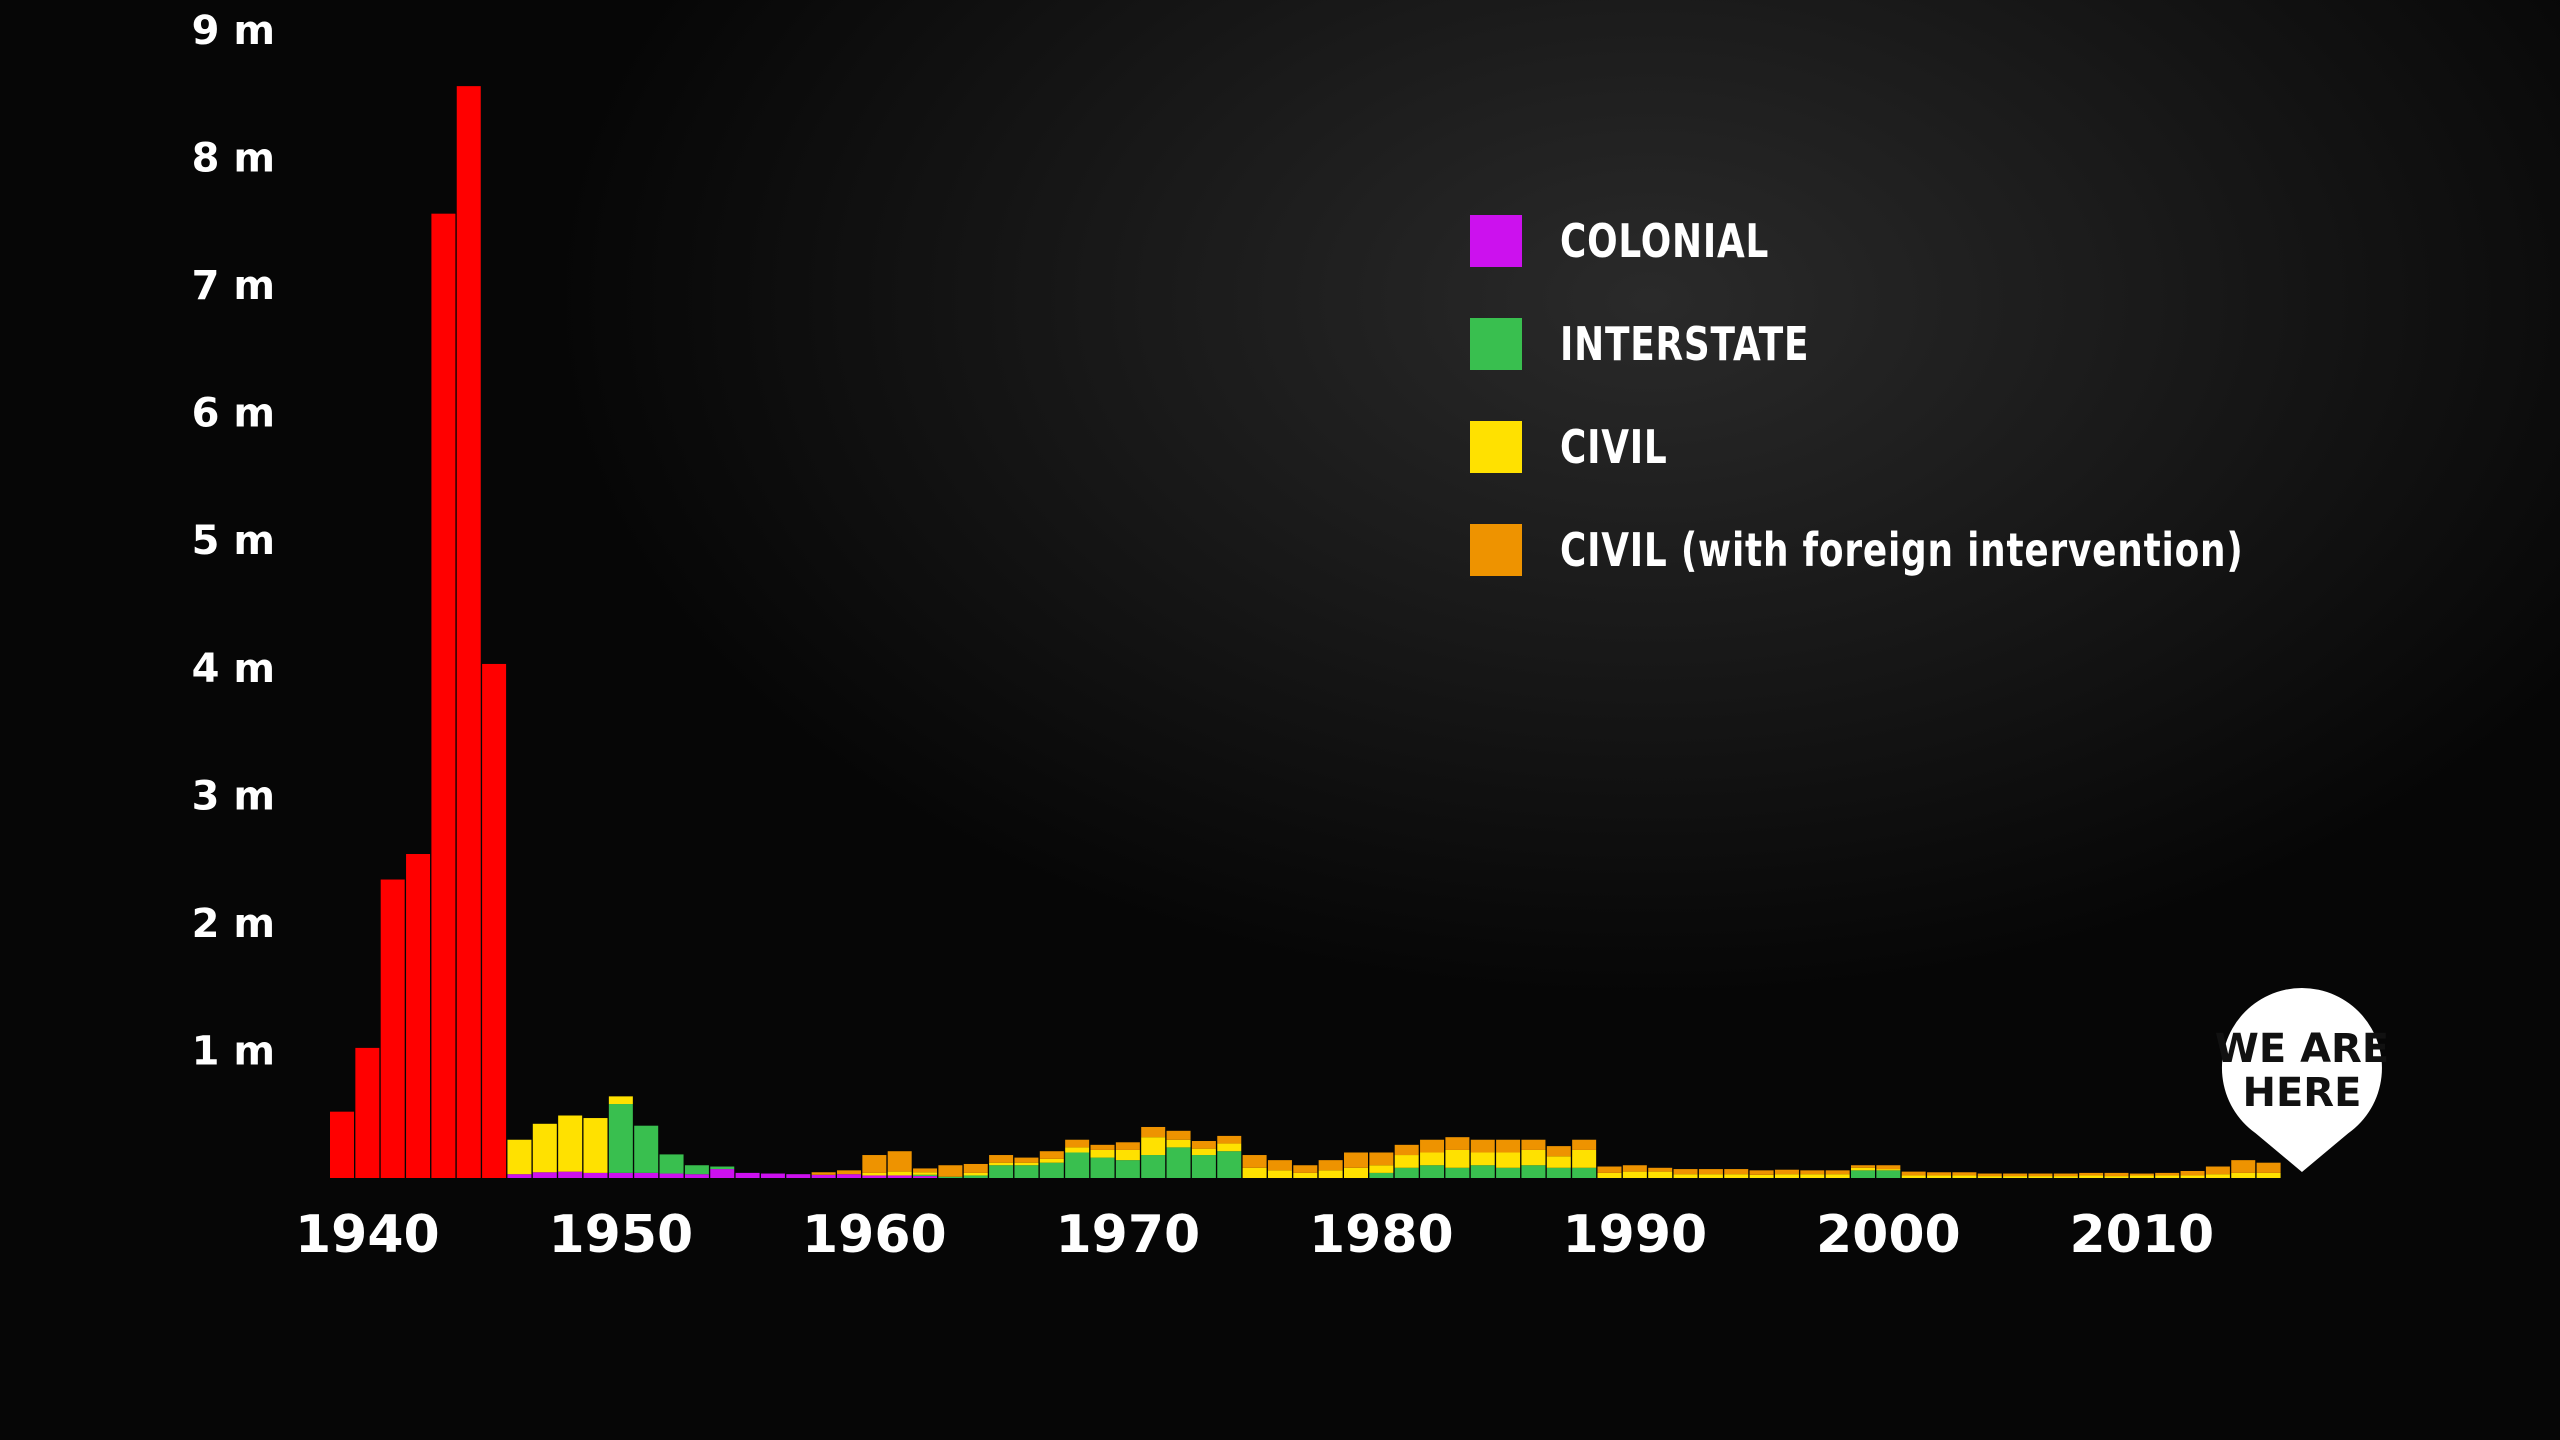  I want to click on legend-label-civil: CIVIL, so click(1614, 447).